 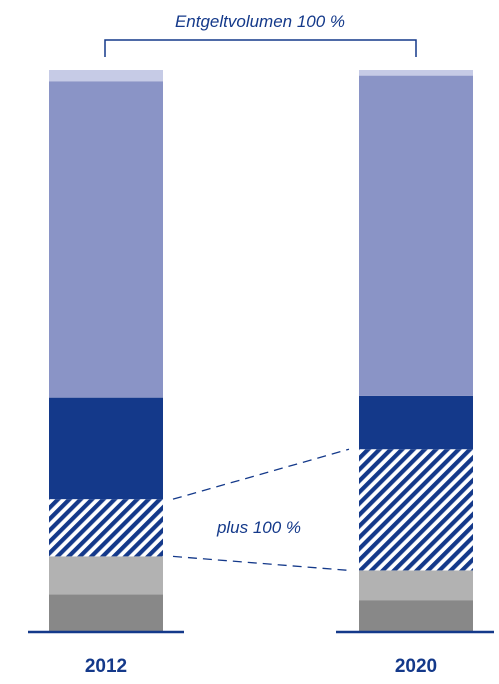 What do you see at coordinates (416, 666) in the screenshot?
I see `category-label-2020: 2020` at bounding box center [416, 666].